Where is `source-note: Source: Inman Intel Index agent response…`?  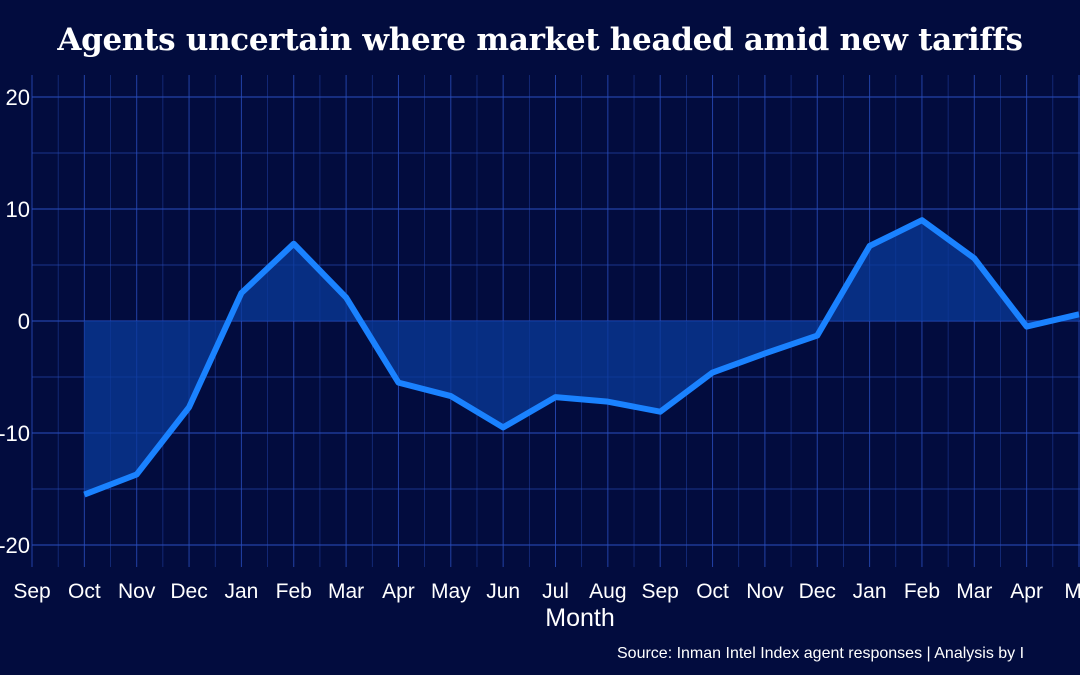
source-note: Source: Inman Intel Index agent response… is located at coordinates (821, 653).